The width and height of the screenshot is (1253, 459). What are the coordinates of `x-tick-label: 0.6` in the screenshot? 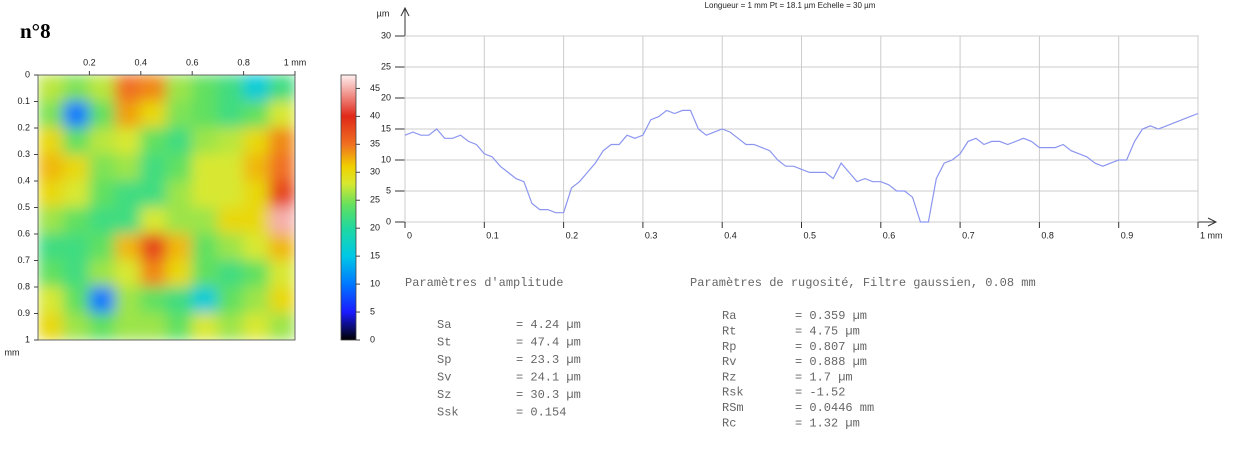 It's located at (889, 235).